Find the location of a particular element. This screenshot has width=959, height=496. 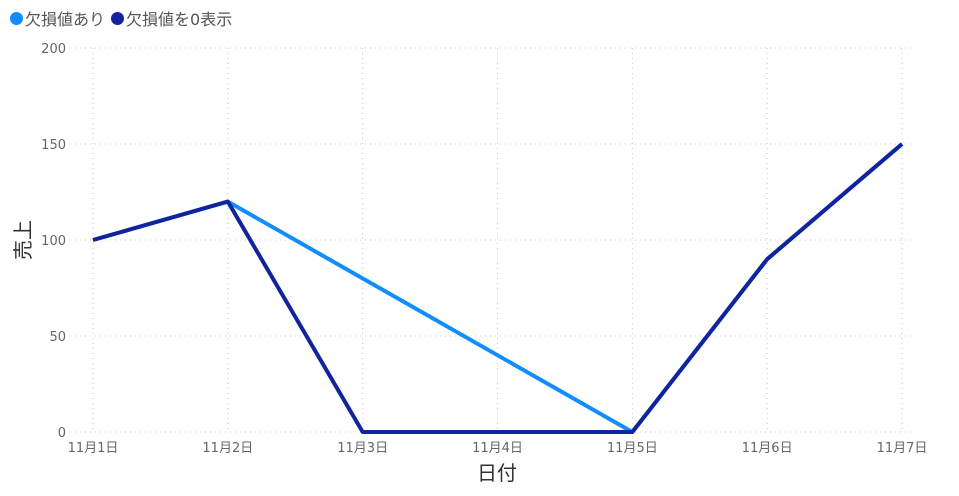

y-tick-label: 100 is located at coordinates (53, 241).